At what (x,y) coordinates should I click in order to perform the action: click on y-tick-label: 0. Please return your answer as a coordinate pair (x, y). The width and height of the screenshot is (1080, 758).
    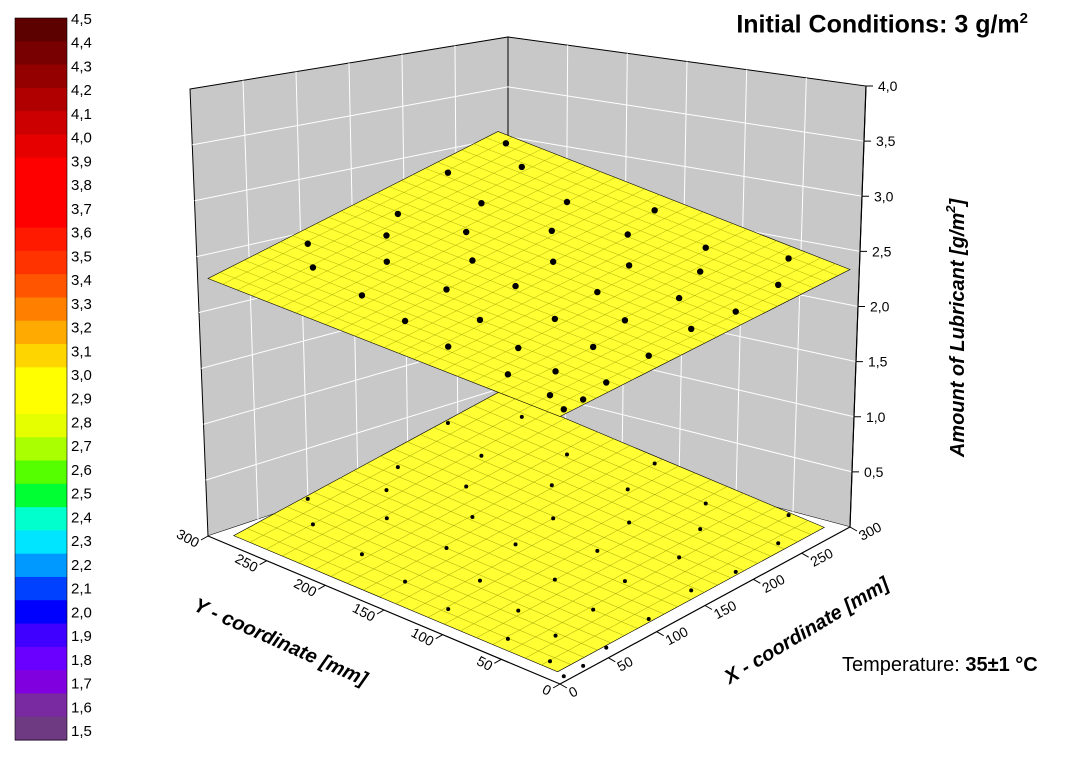
    Looking at the image, I should click on (547, 690).